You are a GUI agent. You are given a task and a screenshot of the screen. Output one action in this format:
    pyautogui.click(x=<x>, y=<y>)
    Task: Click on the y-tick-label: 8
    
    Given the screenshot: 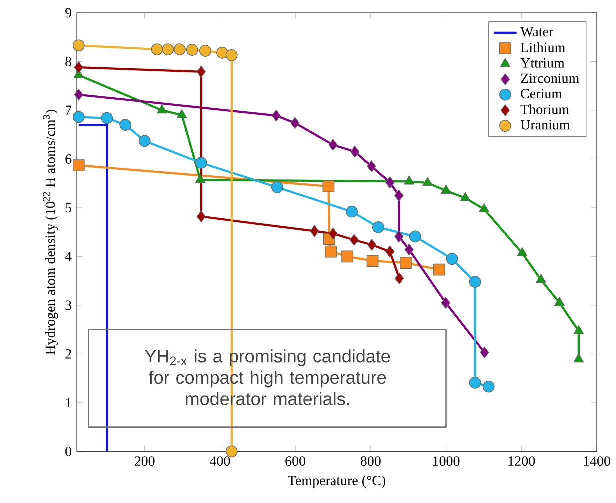 What is the action you would take?
    pyautogui.click(x=69, y=62)
    